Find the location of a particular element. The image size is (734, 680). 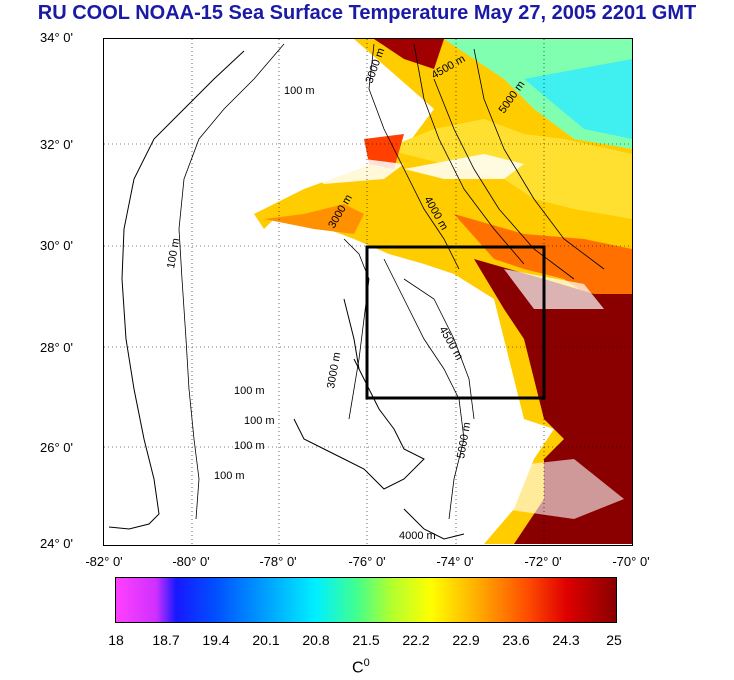

contour-label: 4500 m is located at coordinates (450, 344).